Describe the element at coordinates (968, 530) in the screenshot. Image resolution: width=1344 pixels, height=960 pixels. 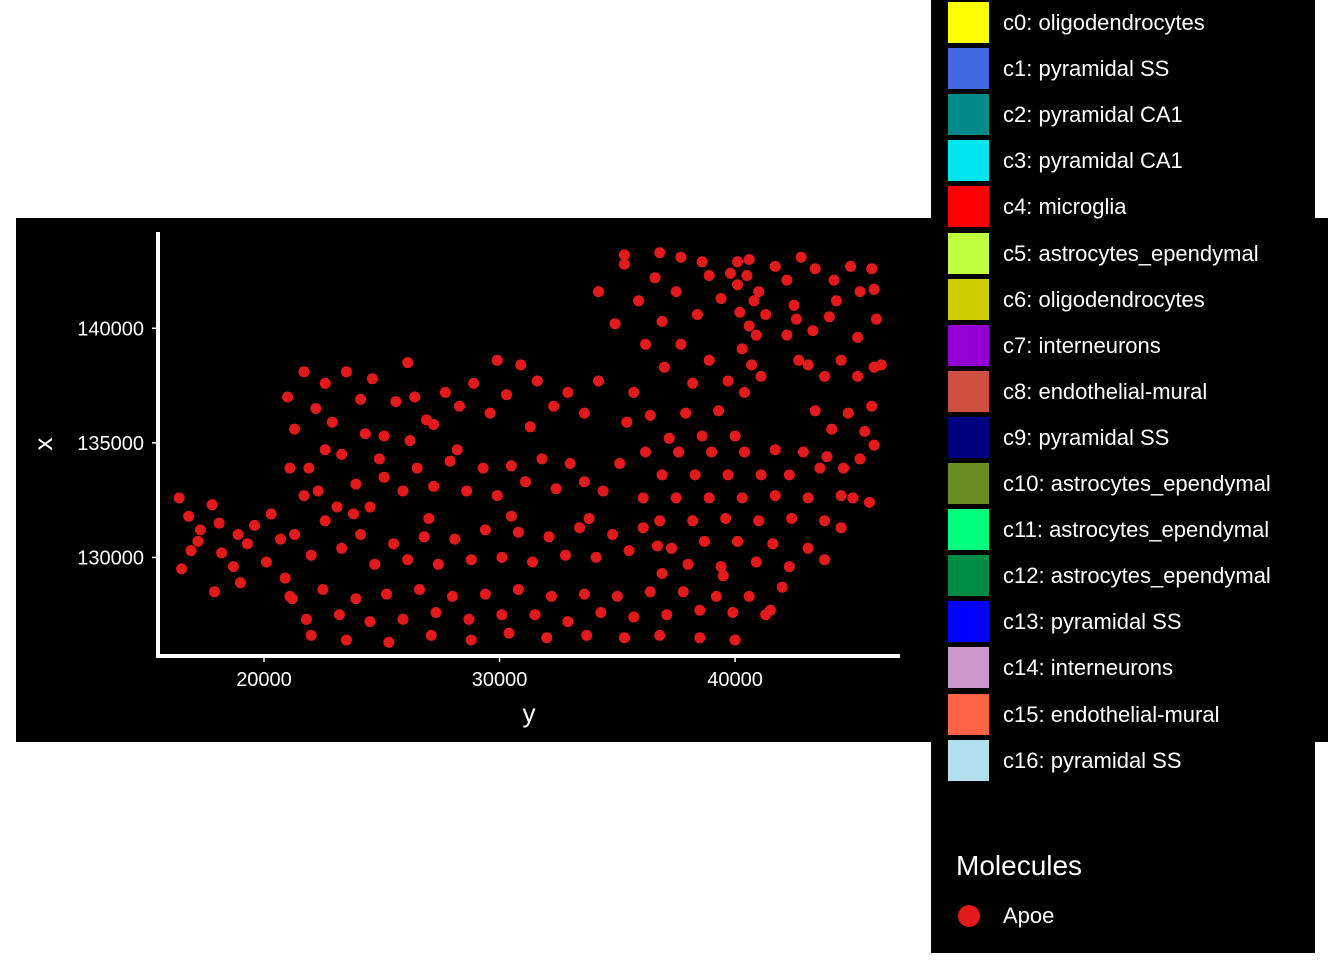
I see `legend-key-c11` at that location.